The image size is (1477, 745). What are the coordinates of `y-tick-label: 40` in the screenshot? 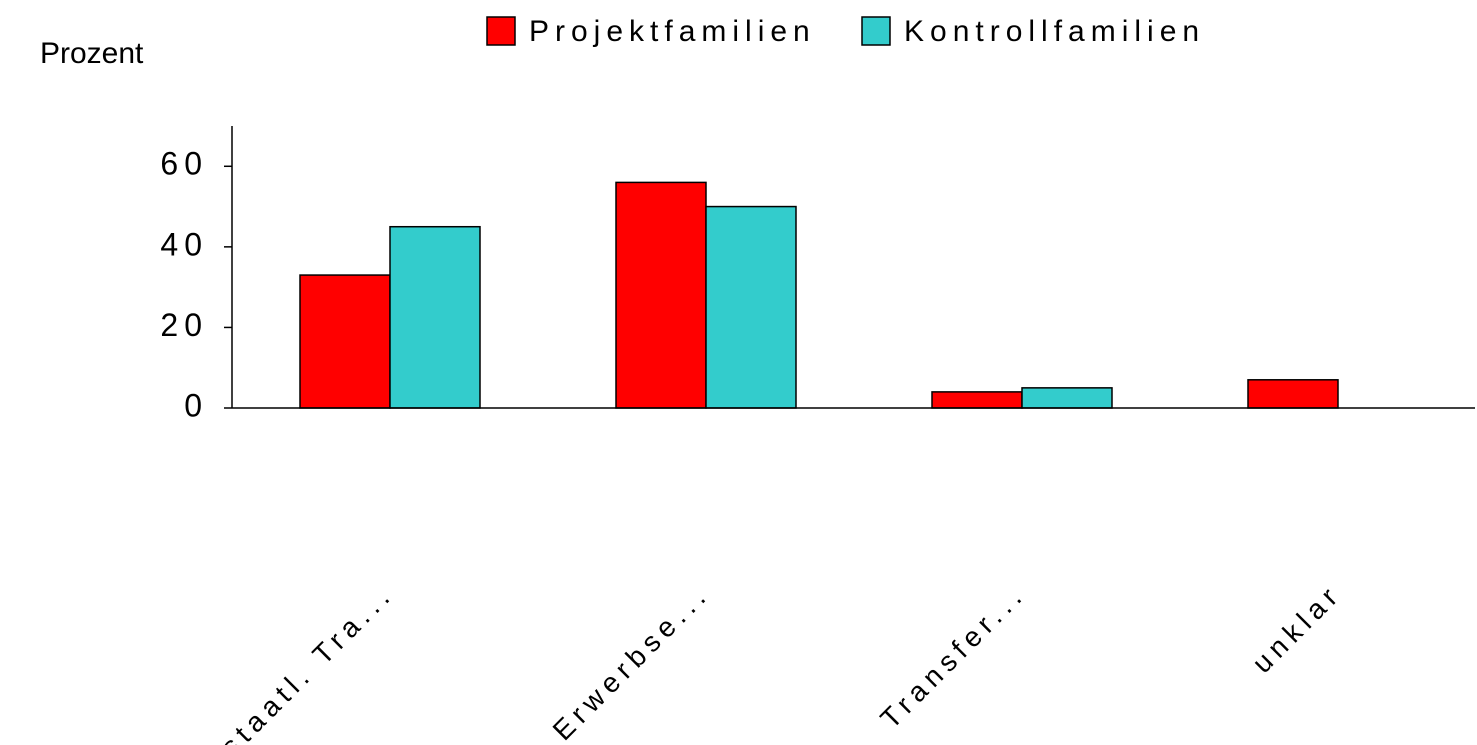 It's located at (184, 244).